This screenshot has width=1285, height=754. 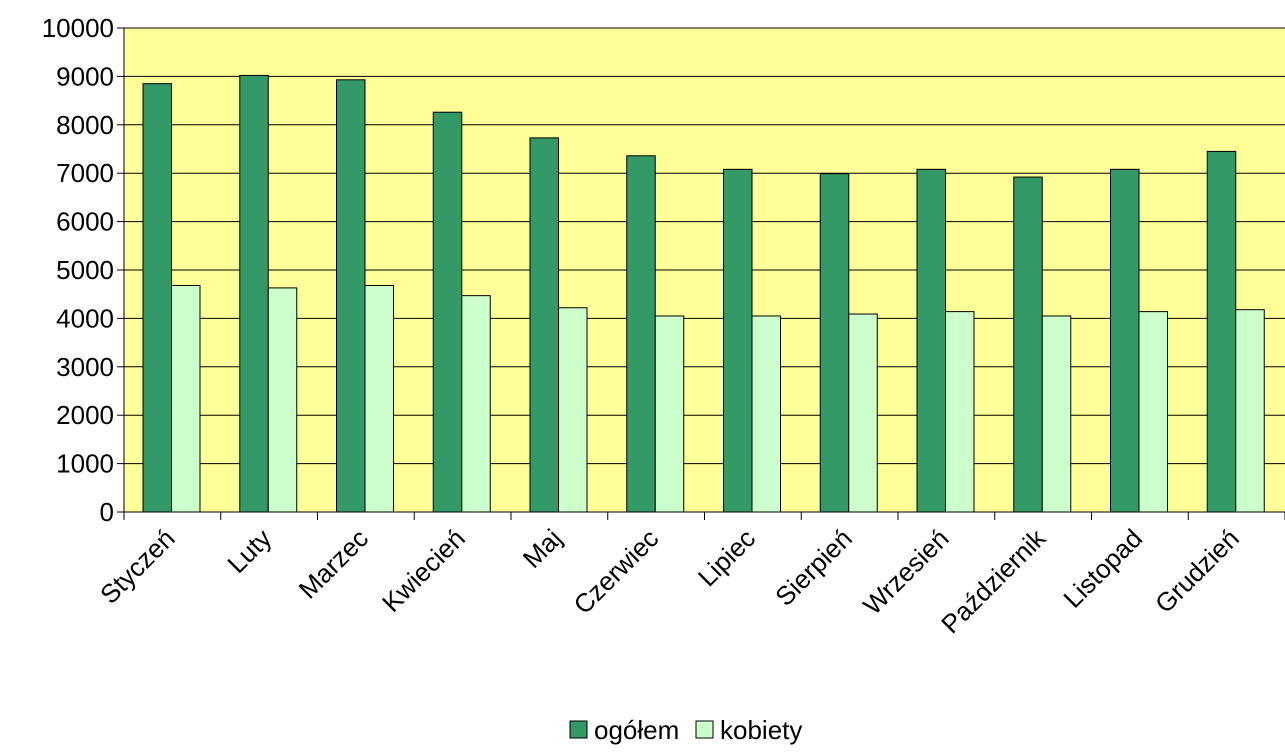 I want to click on y-tick-label: 3000, so click(x=85, y=367).